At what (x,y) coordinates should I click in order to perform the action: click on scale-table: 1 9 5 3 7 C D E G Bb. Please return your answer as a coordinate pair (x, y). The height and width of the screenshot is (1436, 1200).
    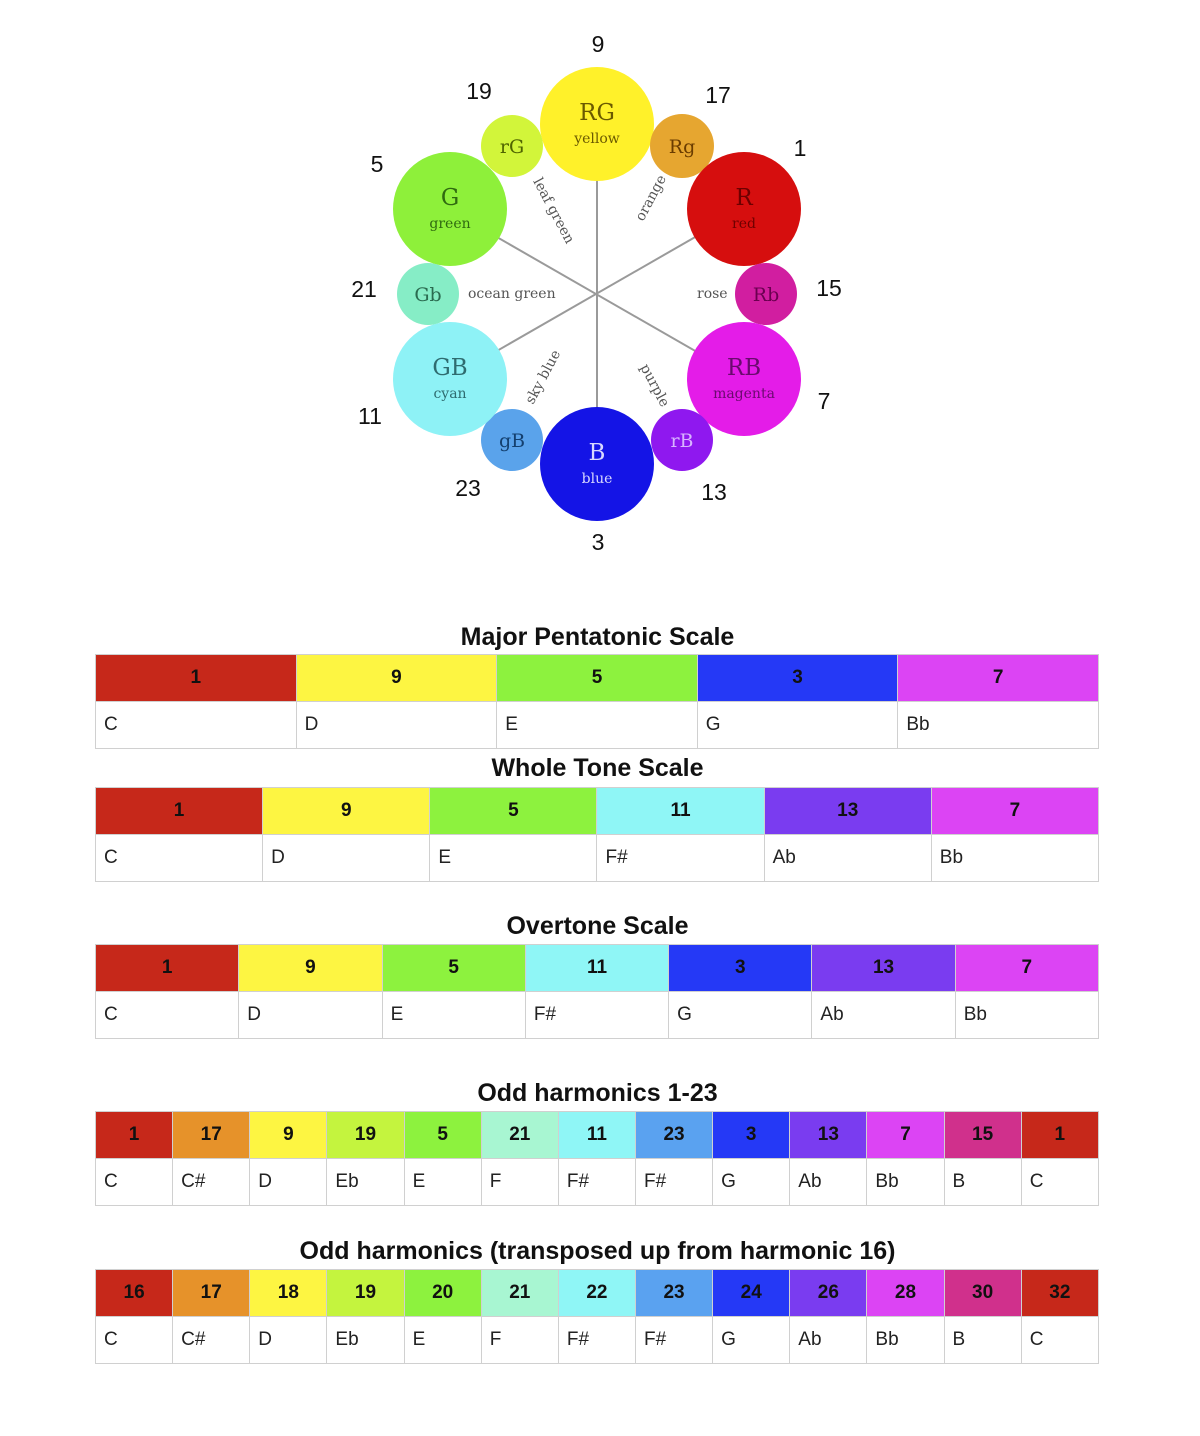
    Looking at the image, I should click on (597, 701).